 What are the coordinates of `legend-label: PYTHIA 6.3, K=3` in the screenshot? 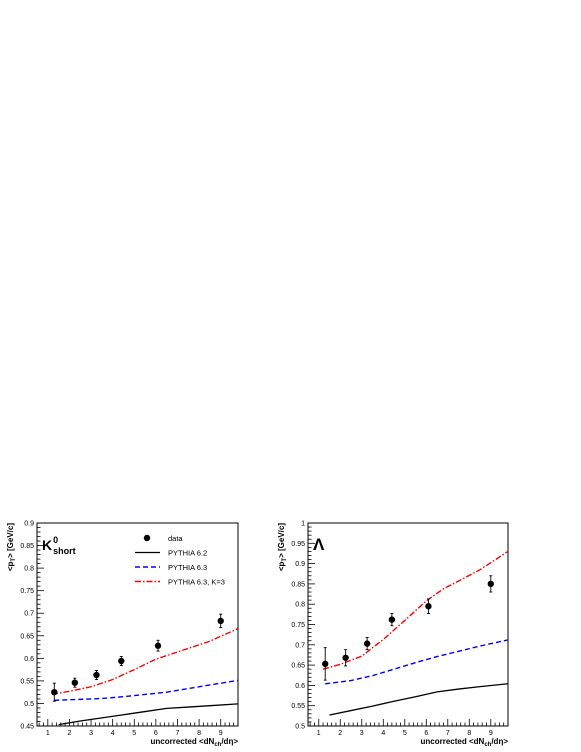 It's located at (196, 582).